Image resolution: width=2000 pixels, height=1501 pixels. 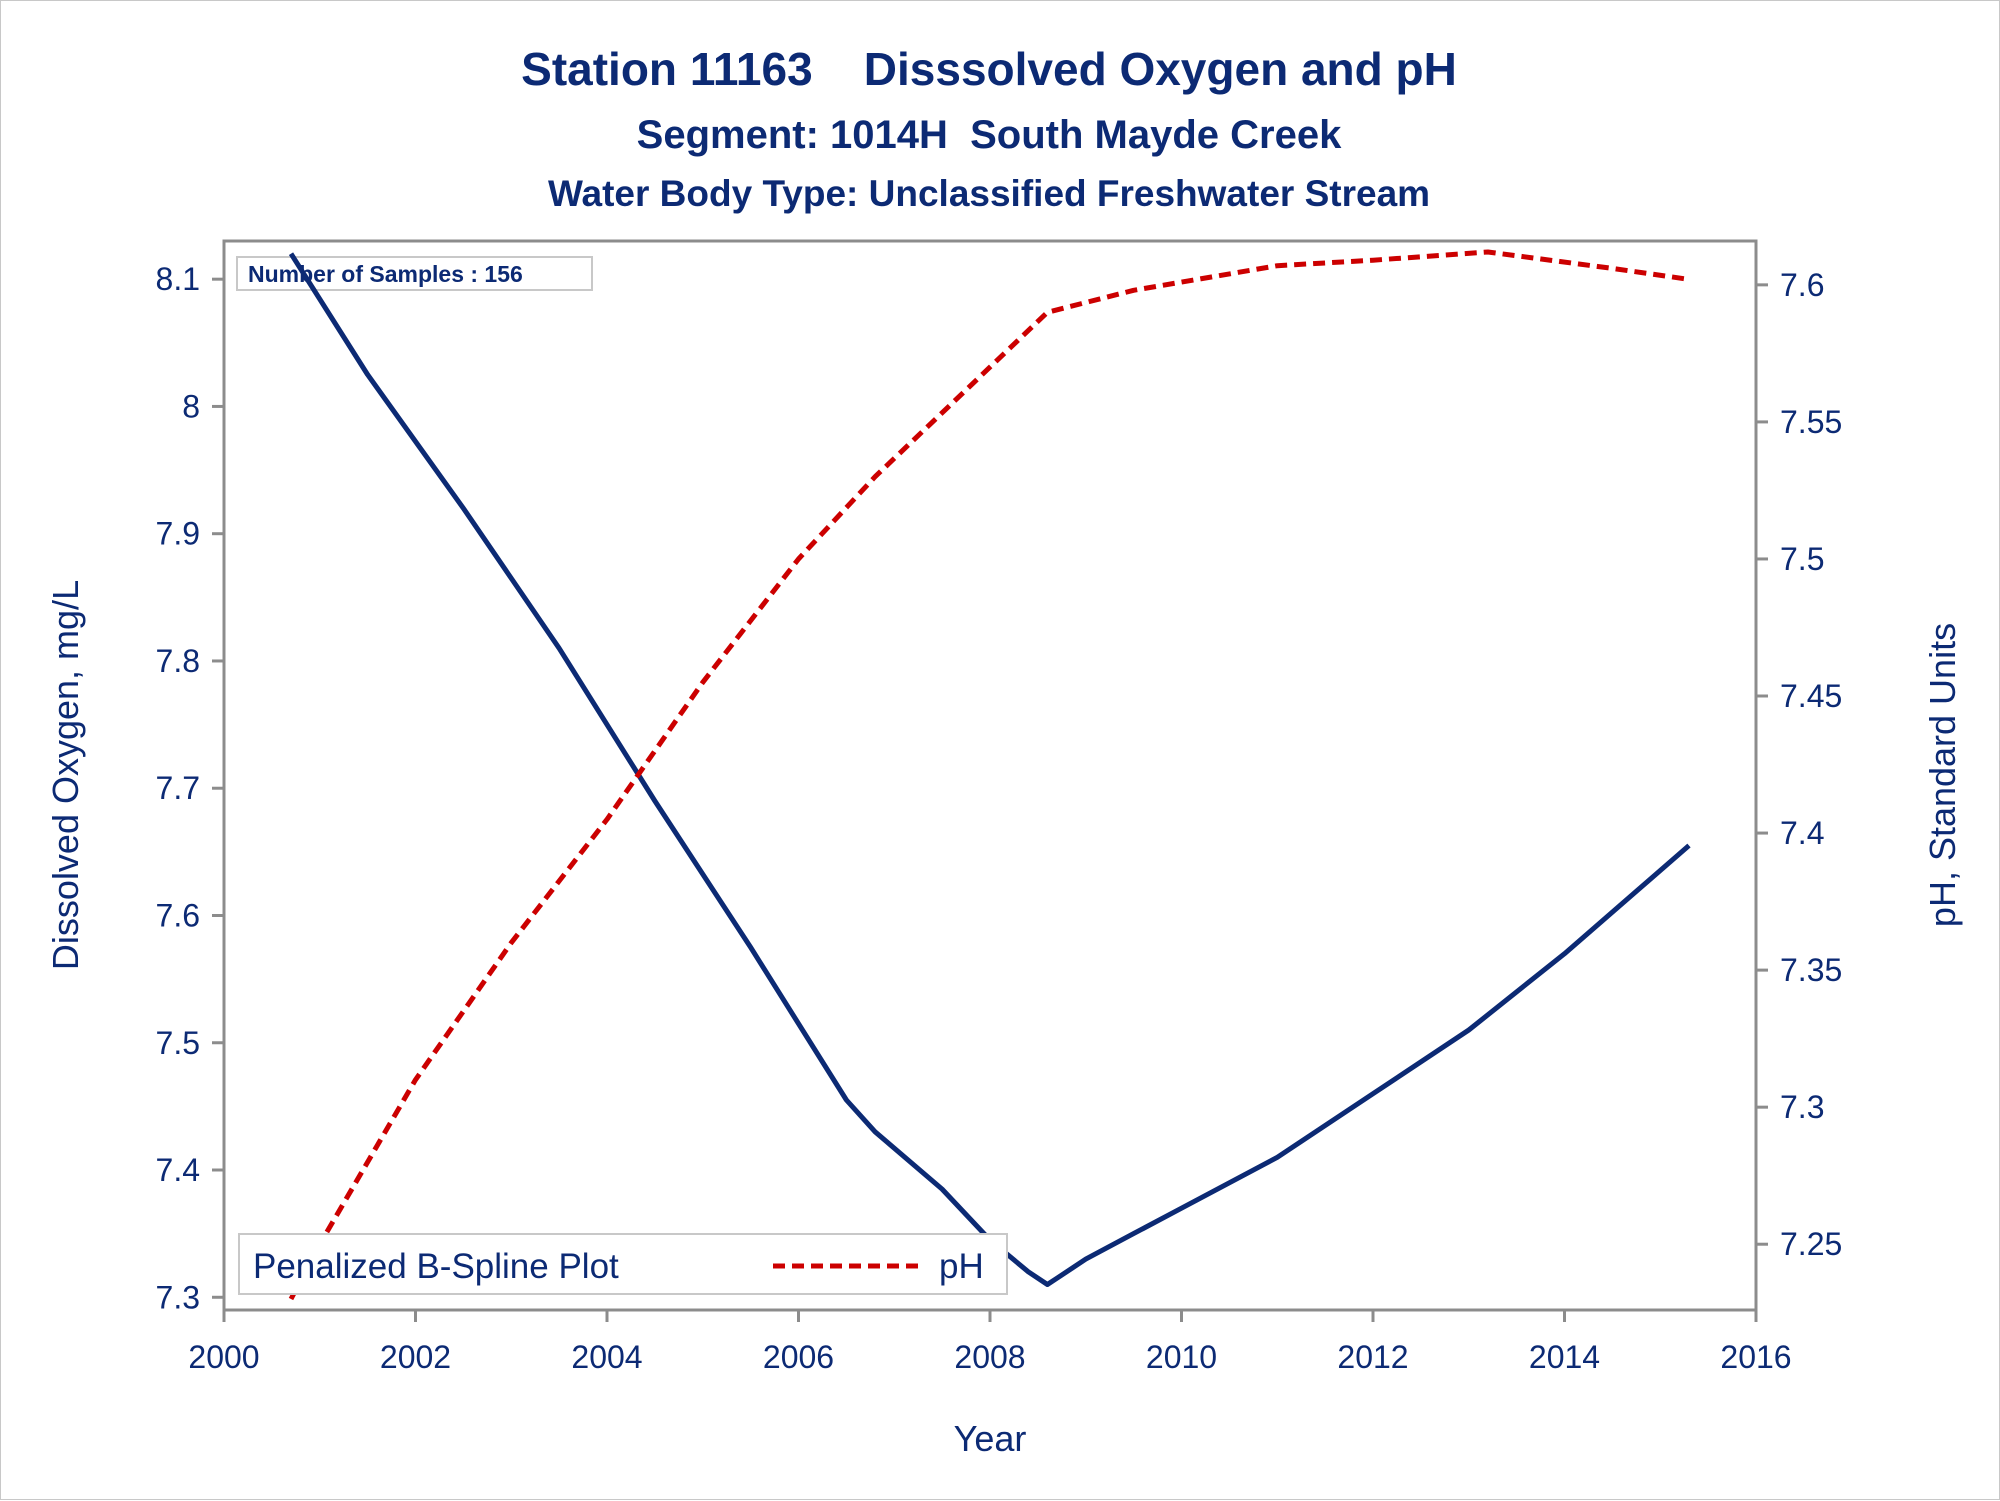 I want to click on legend-title: Penalized B-Spline Plot, so click(x=436, y=1266).